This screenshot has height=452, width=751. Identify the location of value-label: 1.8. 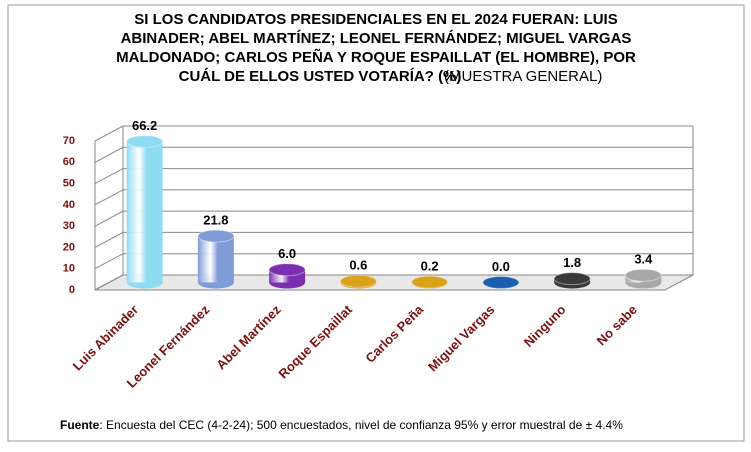
(572, 262).